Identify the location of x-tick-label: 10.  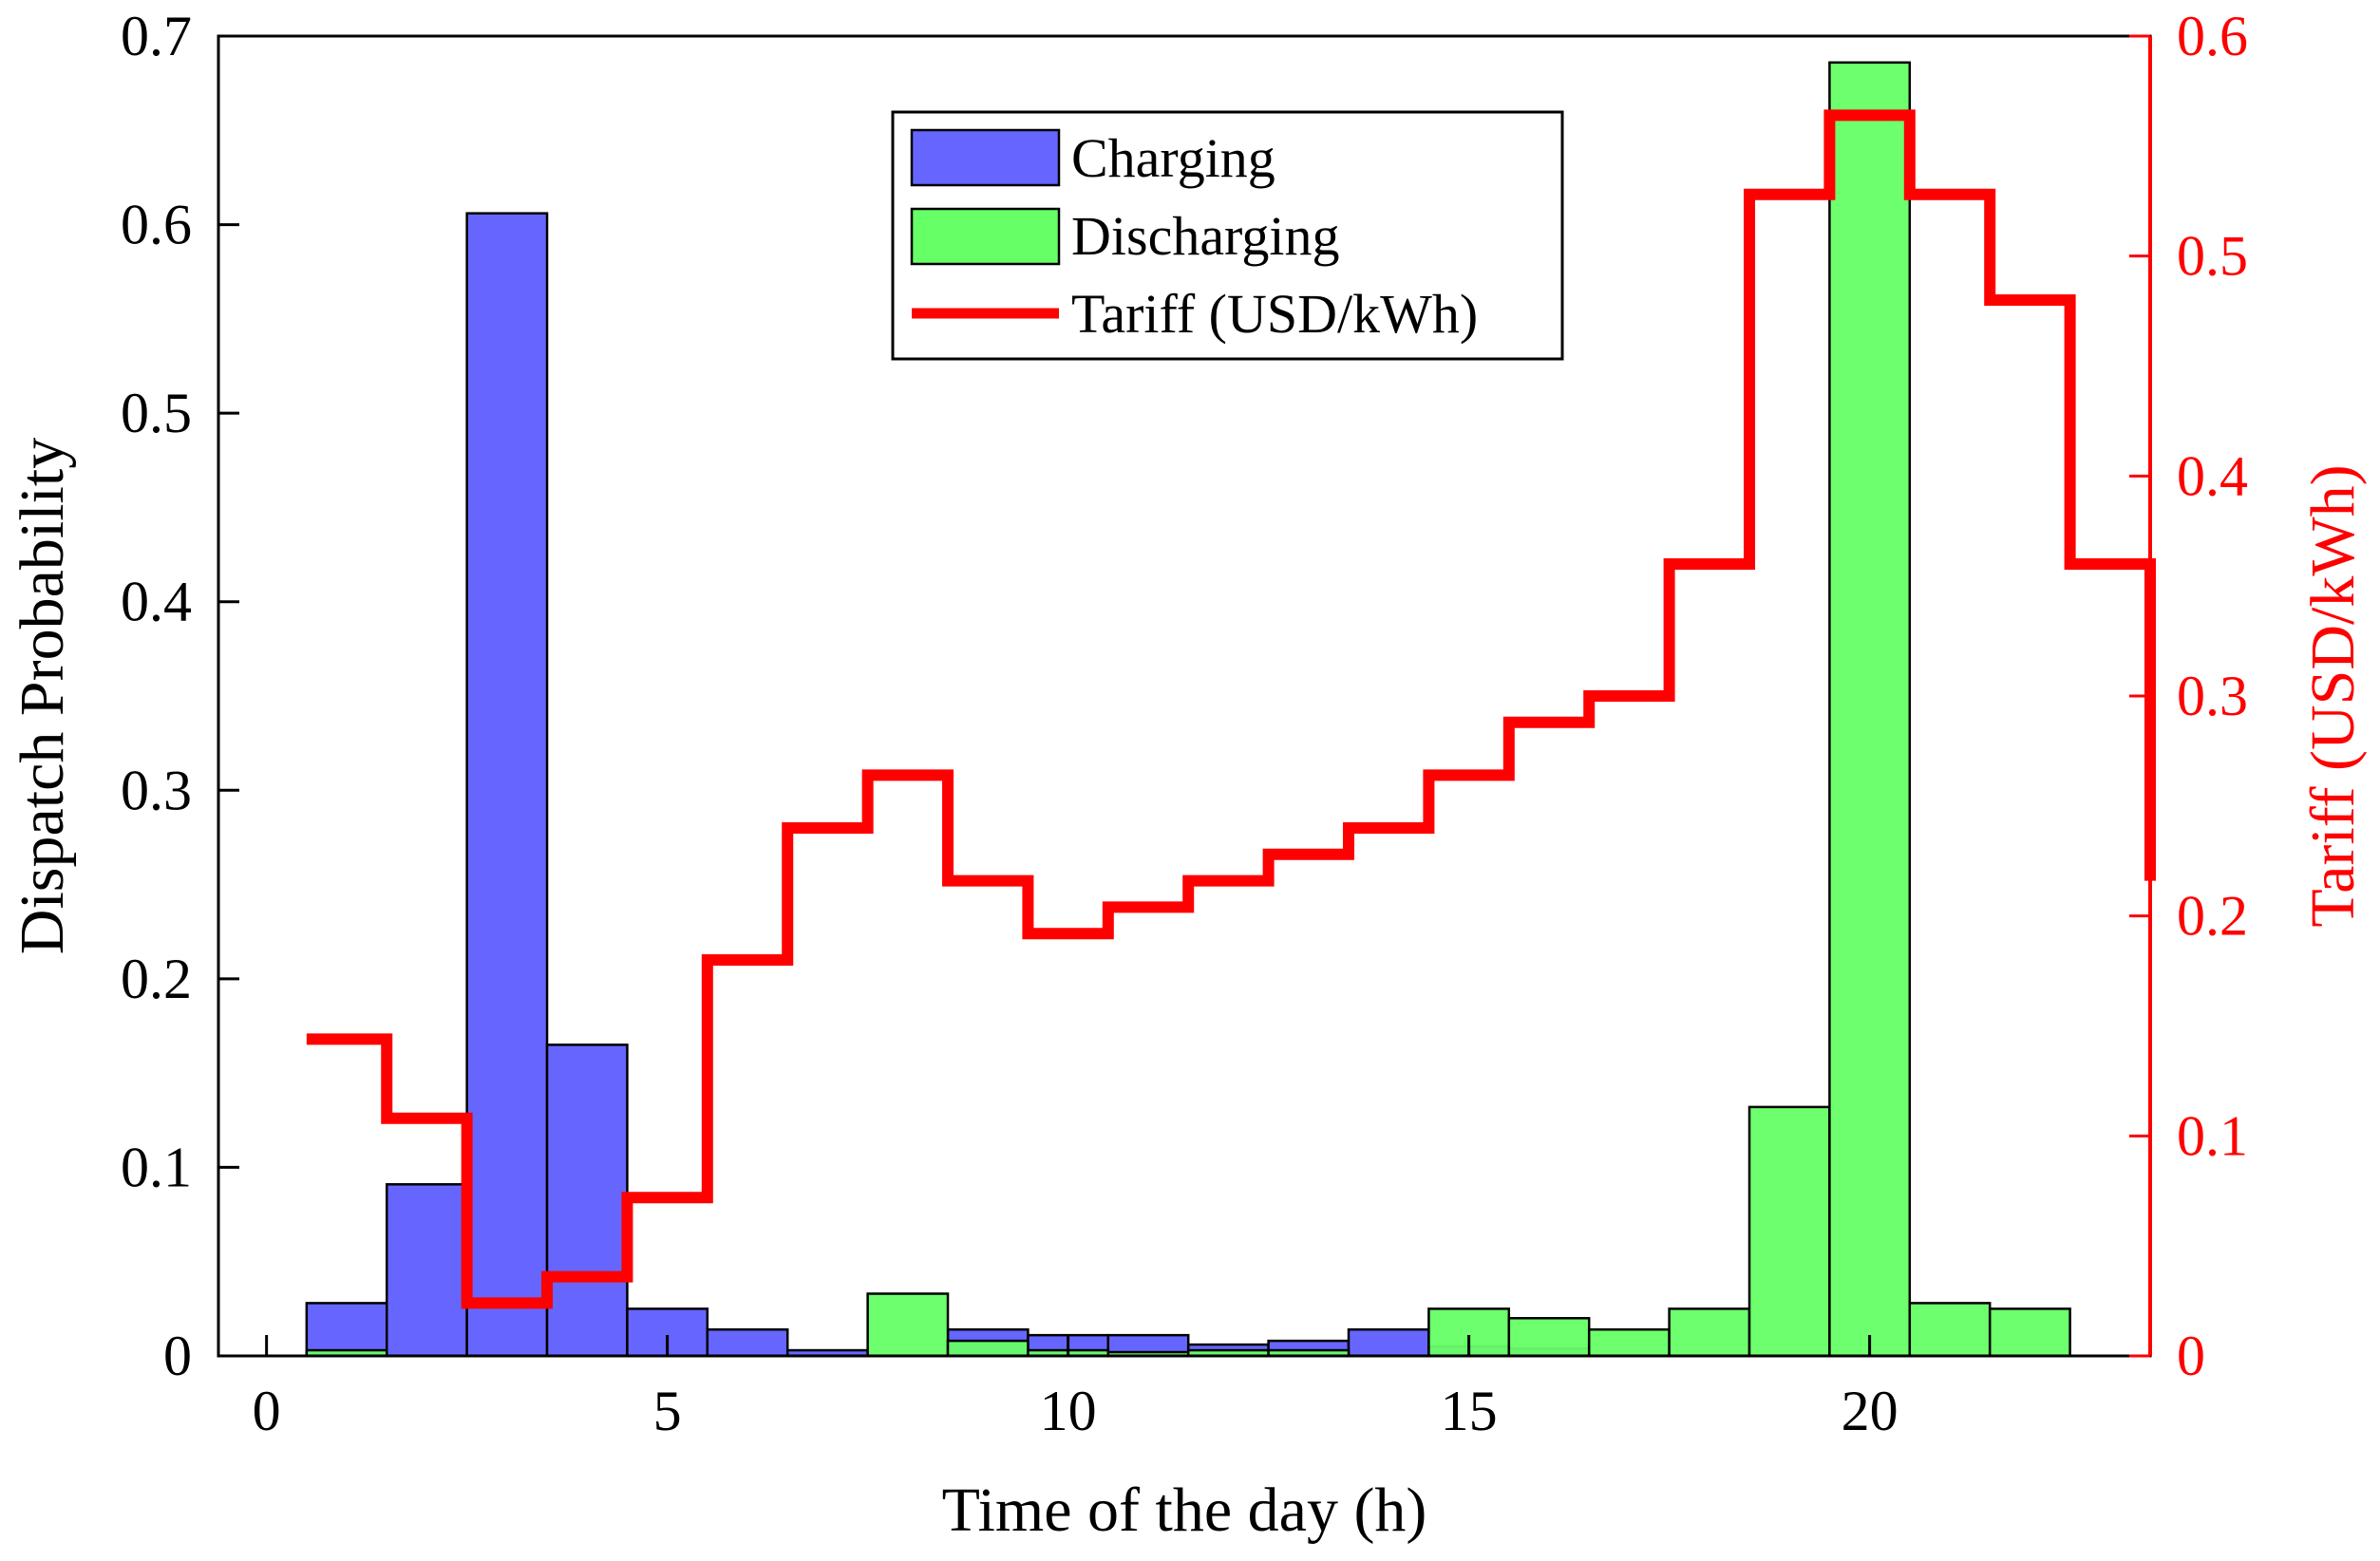
(1068, 1411).